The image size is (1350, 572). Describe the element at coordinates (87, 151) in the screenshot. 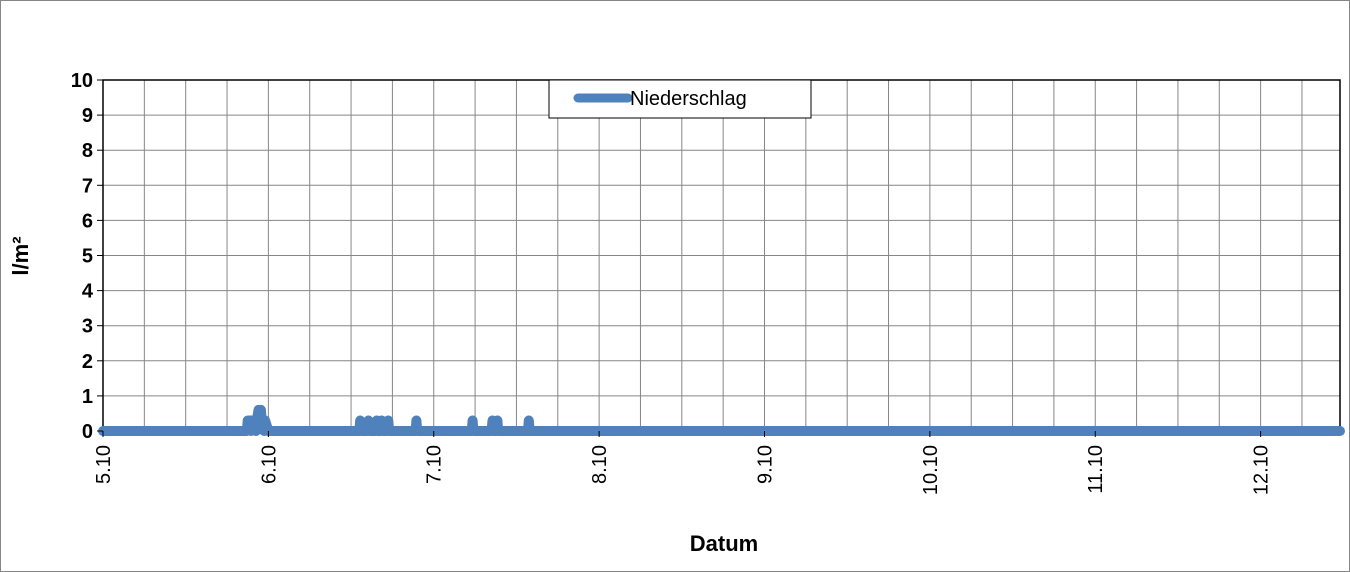

I see `y-tick-label: 8` at that location.